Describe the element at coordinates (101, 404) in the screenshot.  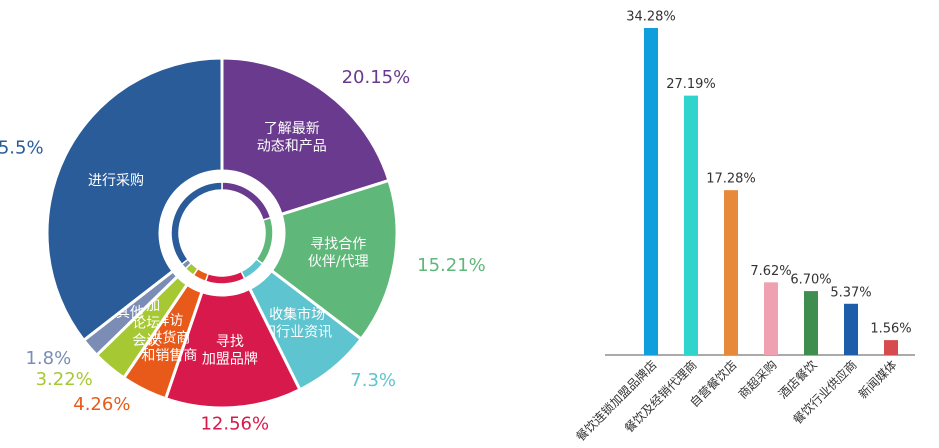
I see `value-label: 4.26%` at that location.